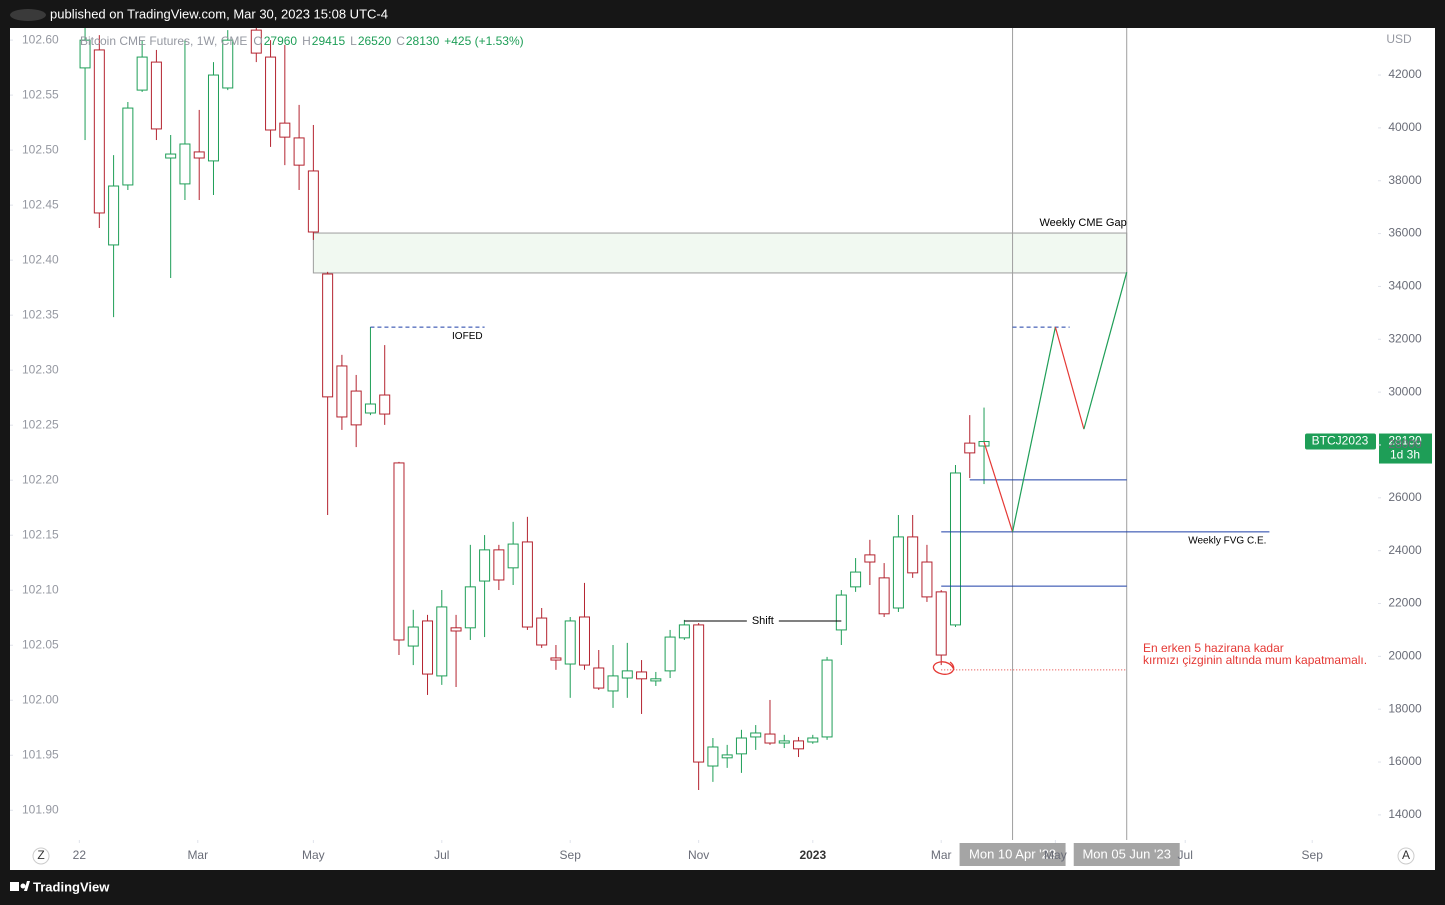  Describe the element at coordinates (423, 41) in the screenshot. I see `legend-value: 28130` at that location.